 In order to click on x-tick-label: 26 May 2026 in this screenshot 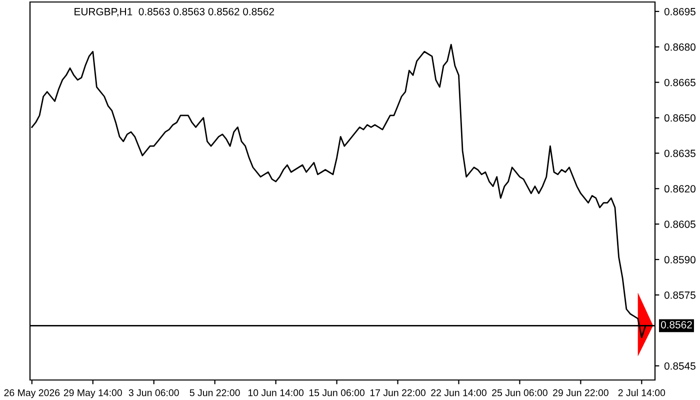, I will do `click(32, 393)`.